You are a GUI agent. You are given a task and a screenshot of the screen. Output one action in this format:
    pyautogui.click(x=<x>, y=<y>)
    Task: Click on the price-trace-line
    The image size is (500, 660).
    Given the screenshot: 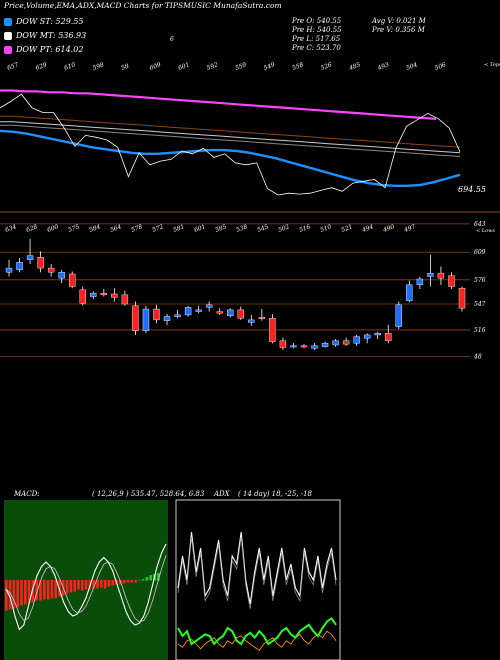 What is the action you would take?
    pyautogui.click(x=230, y=144)
    